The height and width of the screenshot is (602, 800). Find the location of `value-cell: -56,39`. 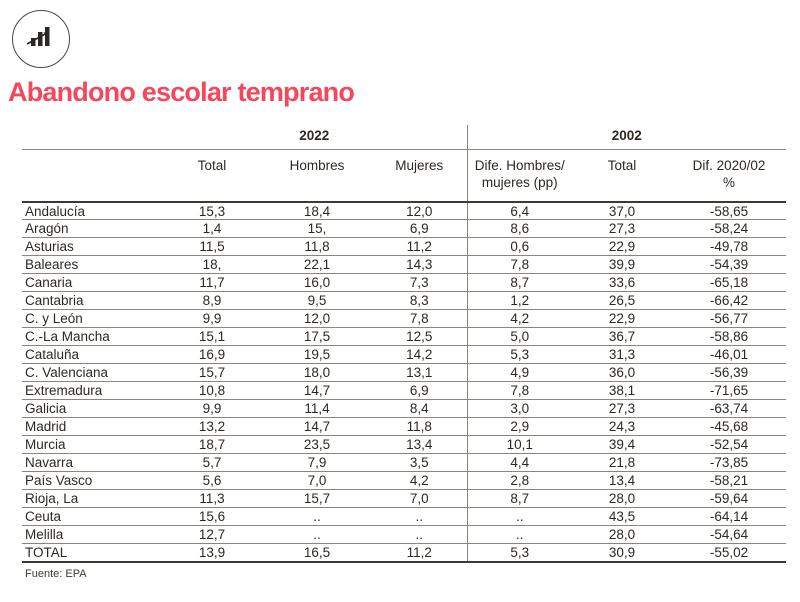

value-cell: -56,39 is located at coordinates (729, 373).